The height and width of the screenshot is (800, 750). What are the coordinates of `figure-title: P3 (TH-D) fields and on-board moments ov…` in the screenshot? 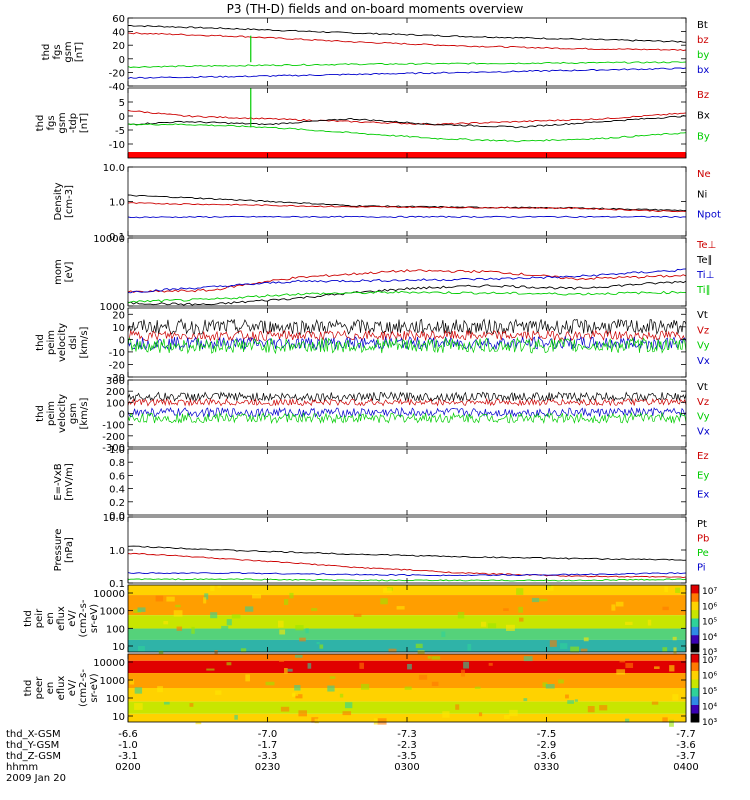 It's located at (375, 9).